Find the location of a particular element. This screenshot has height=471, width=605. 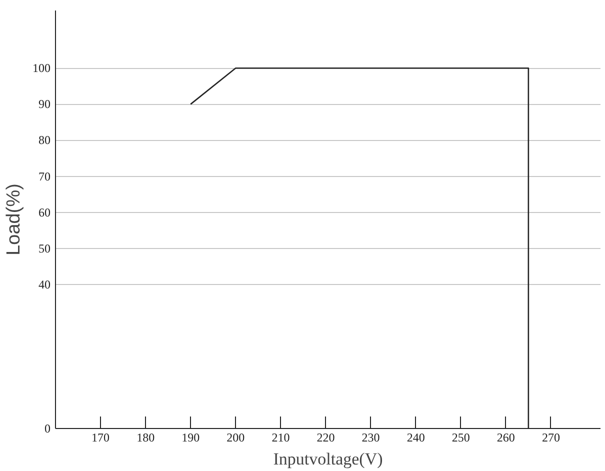

y-tick-label: 0 is located at coordinates (47, 429).